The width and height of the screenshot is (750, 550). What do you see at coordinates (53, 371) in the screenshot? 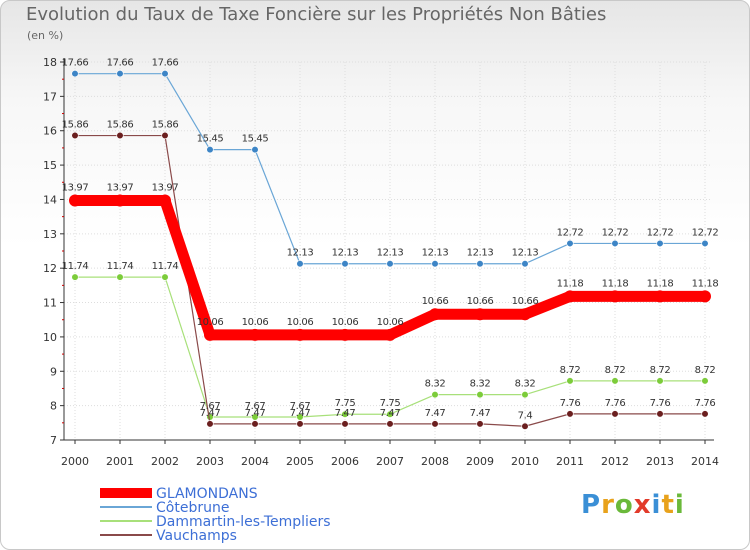
I see `y-tick-label: 9` at bounding box center [53, 371].